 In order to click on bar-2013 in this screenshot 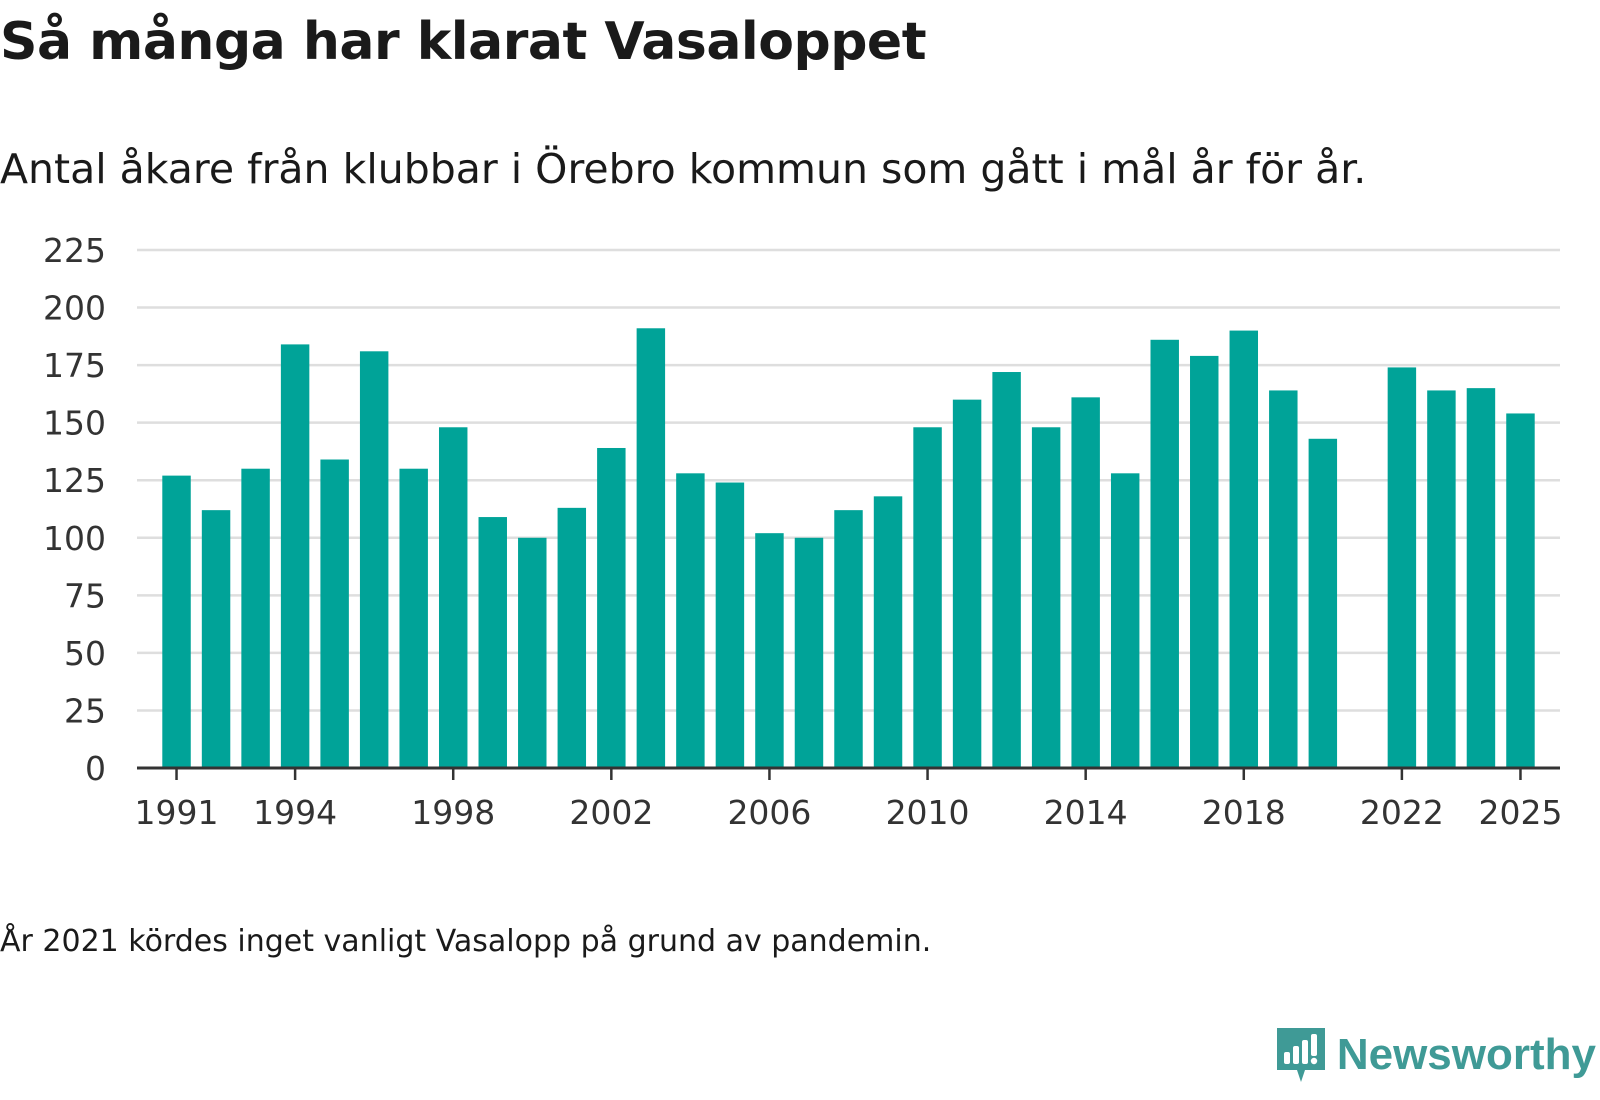, I will do `click(1046, 597)`.